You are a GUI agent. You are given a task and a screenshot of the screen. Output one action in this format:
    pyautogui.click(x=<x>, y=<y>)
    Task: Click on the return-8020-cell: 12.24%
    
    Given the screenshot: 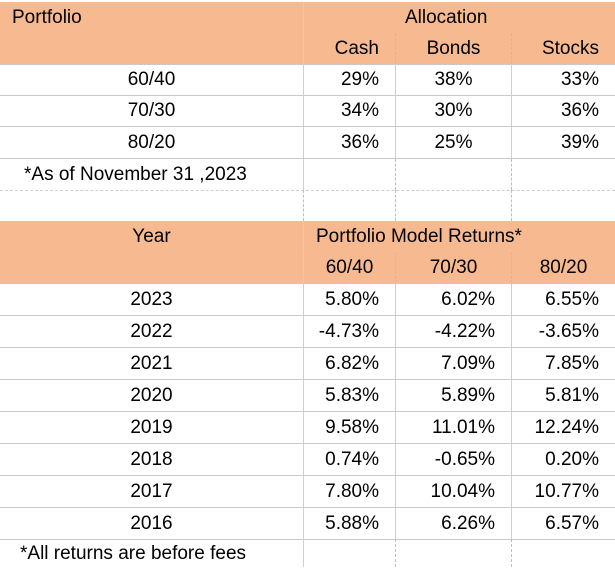 What is the action you would take?
    pyautogui.click(x=563, y=427)
    